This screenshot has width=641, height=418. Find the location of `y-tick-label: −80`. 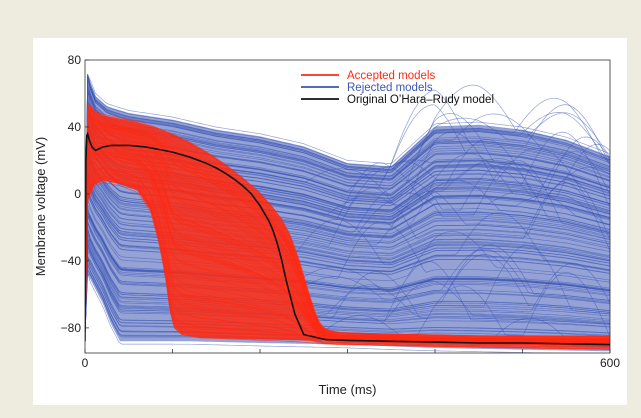

y-tick-label: −80 is located at coordinates (71, 328).